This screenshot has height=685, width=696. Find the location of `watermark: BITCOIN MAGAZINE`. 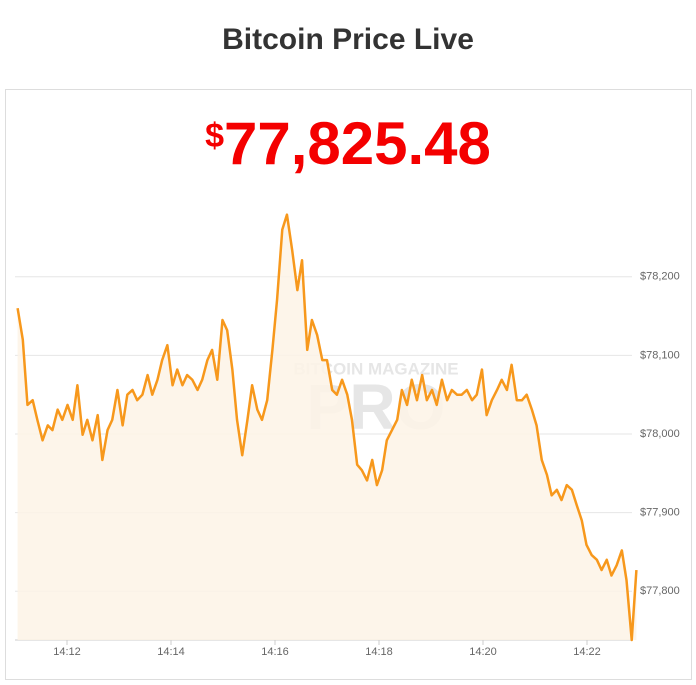

watermark: BITCOIN MAGAZINE is located at coordinates (375, 368).